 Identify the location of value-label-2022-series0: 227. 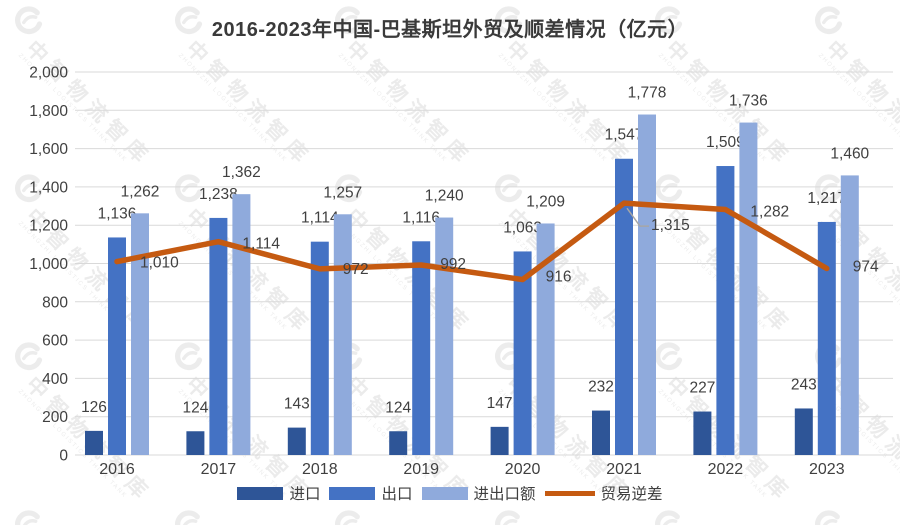
(702, 388).